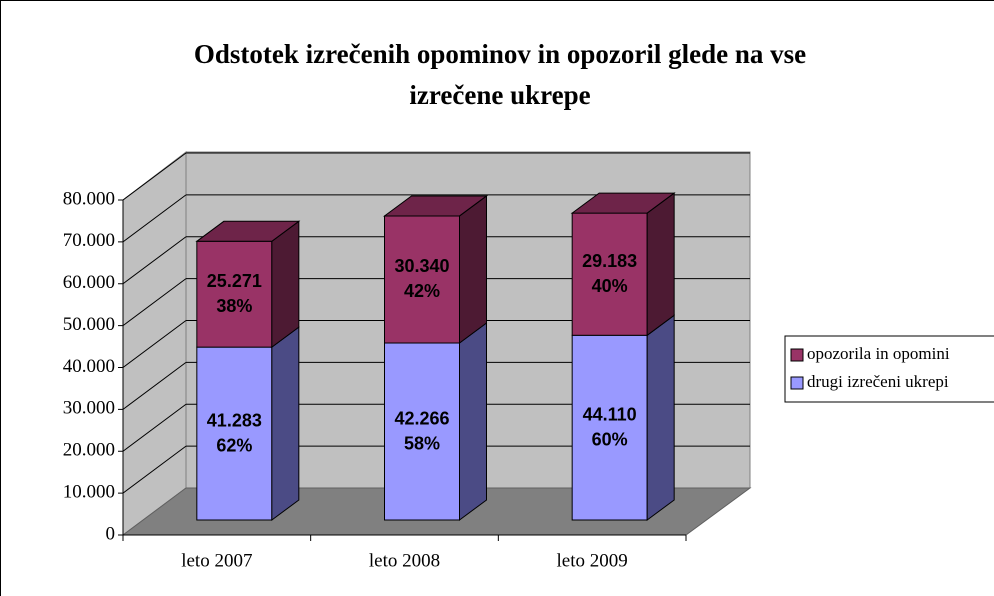  I want to click on value-label: 44.110, so click(610, 414).